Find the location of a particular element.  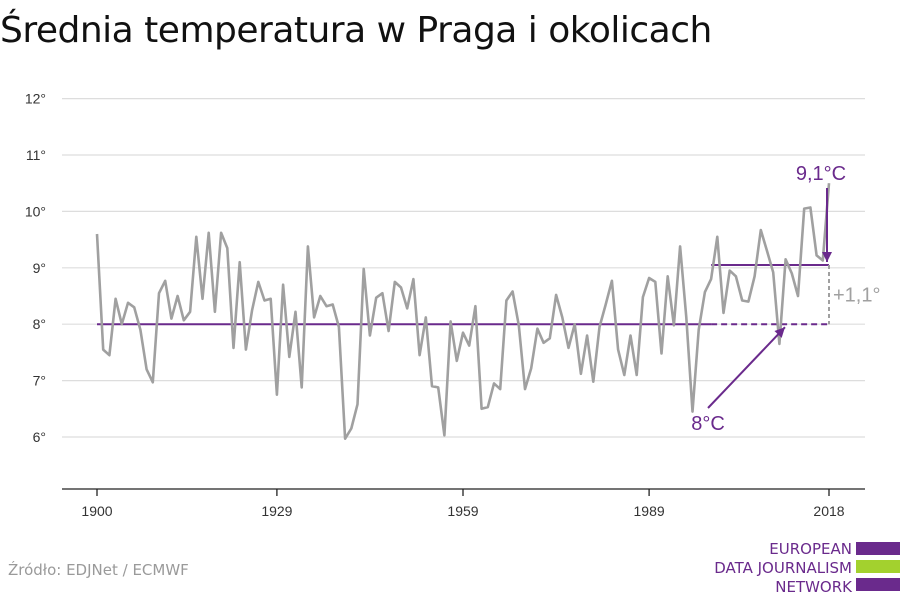

x-tick-label: 1900 is located at coordinates (96, 511).